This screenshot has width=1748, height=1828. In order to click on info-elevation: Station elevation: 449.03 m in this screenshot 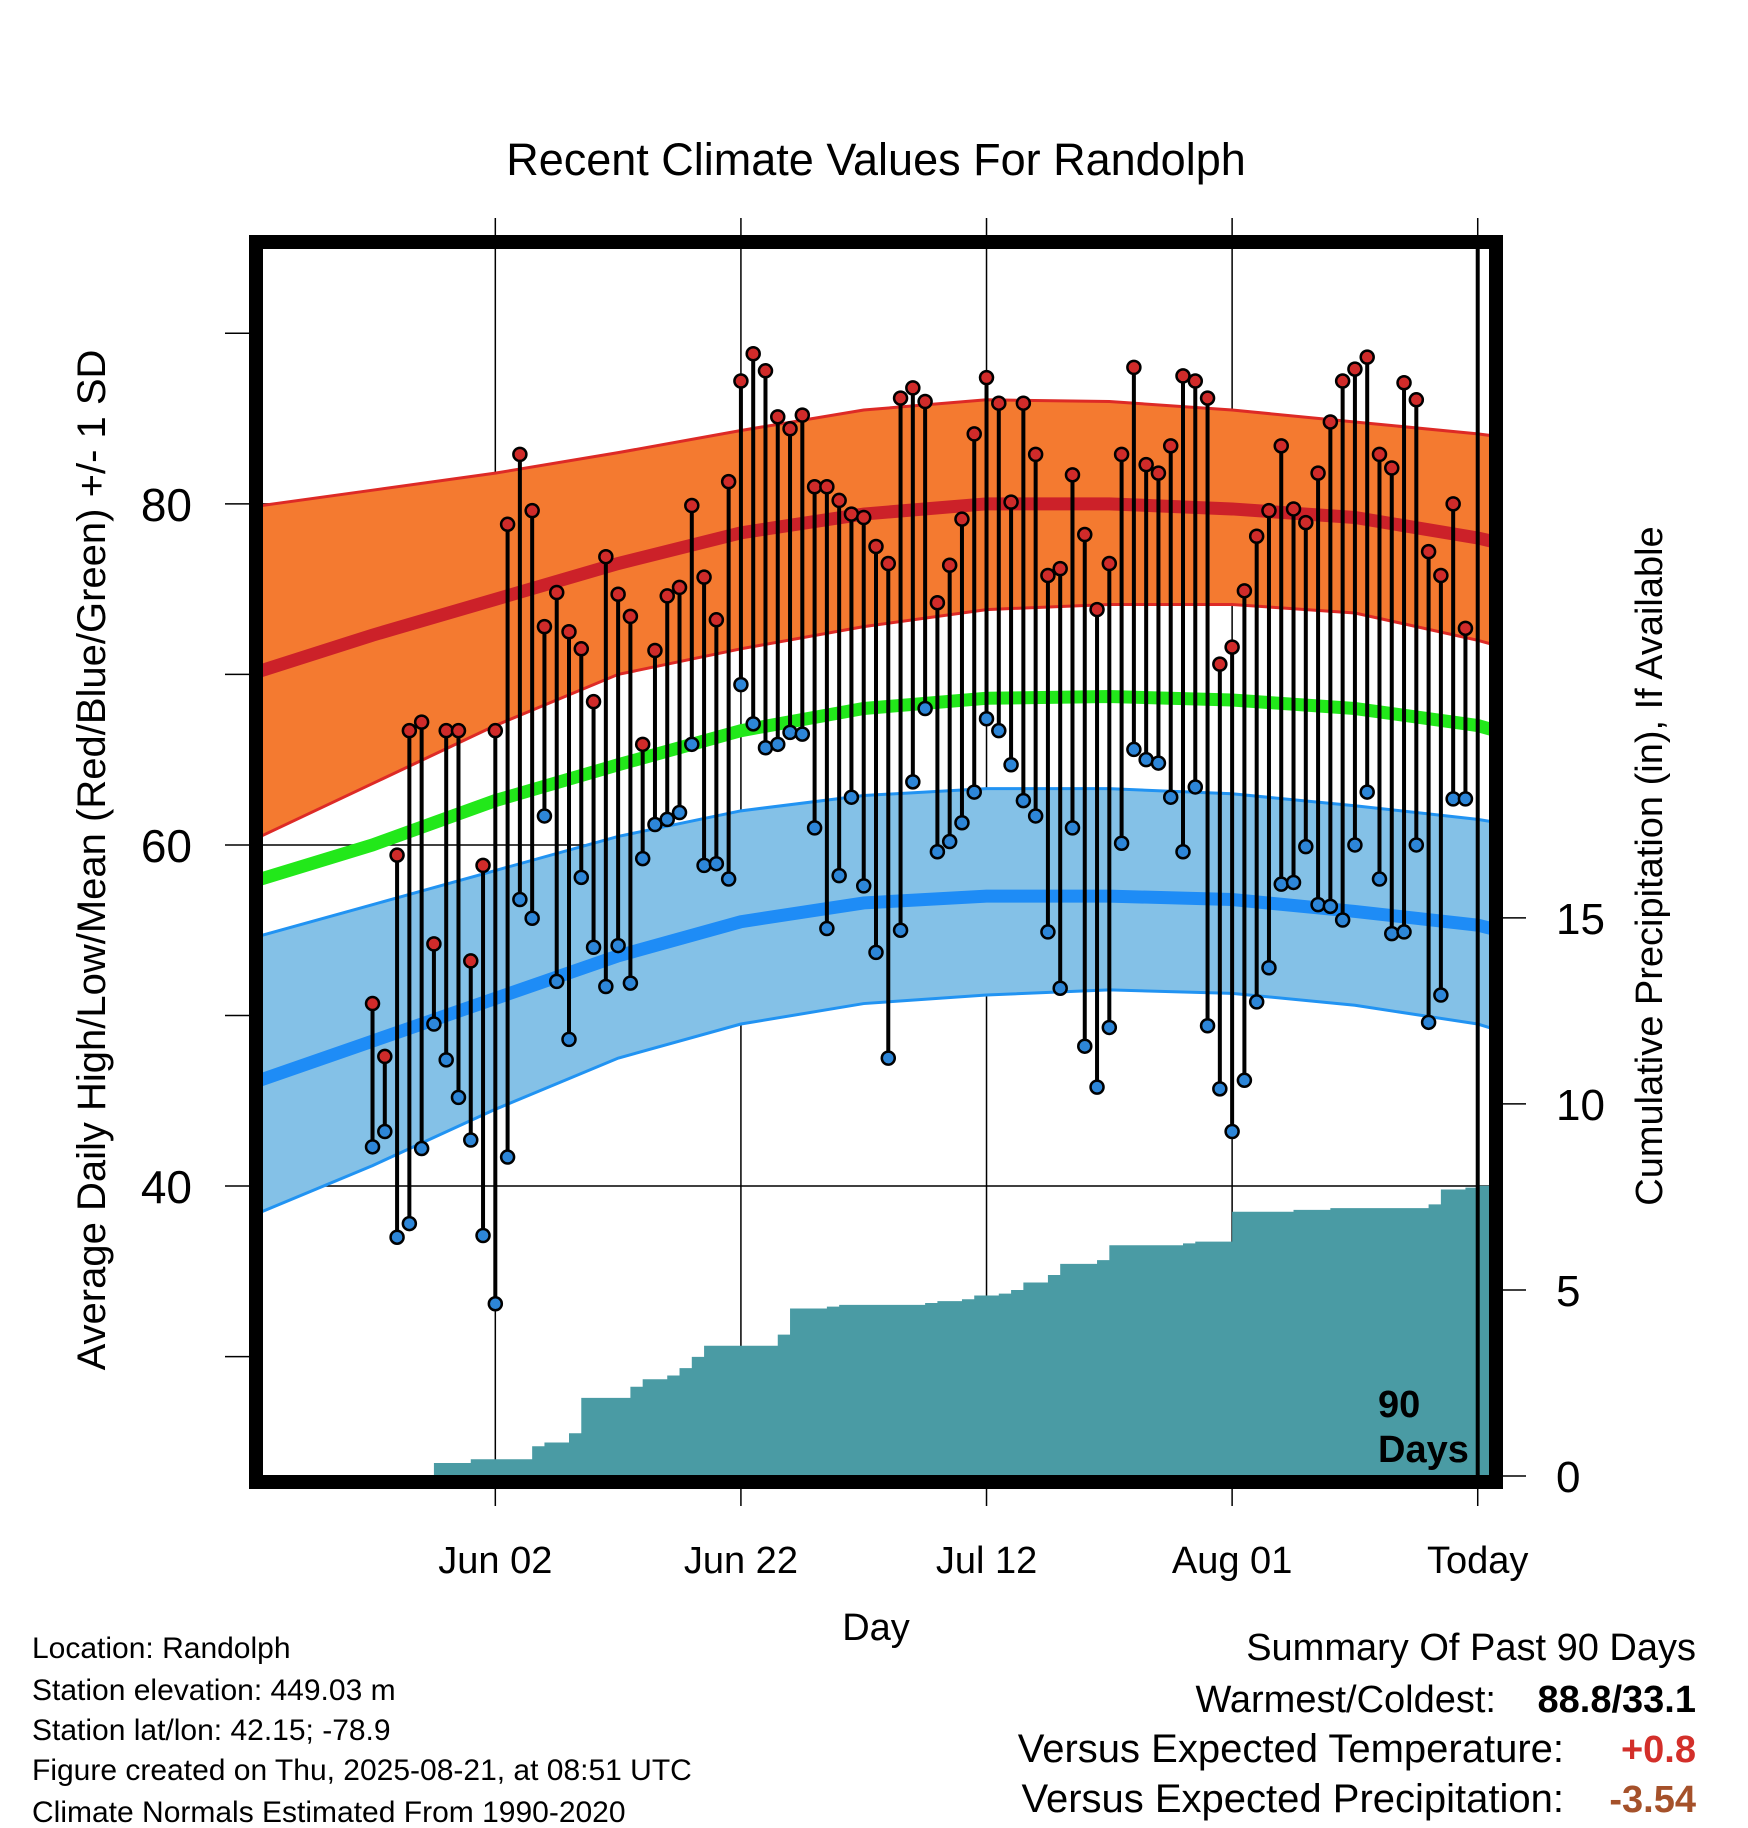, I will do `click(214, 1690)`.